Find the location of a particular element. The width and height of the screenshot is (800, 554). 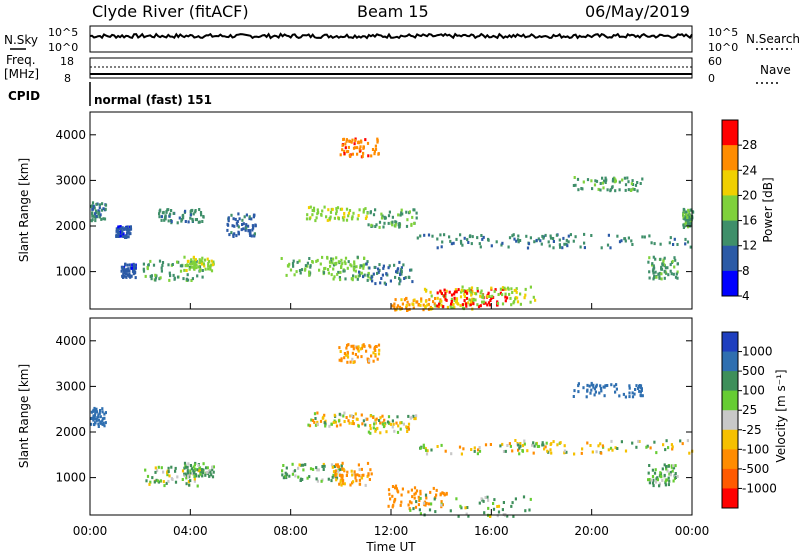

x-tick-label: 00:00 is located at coordinates (692, 531).